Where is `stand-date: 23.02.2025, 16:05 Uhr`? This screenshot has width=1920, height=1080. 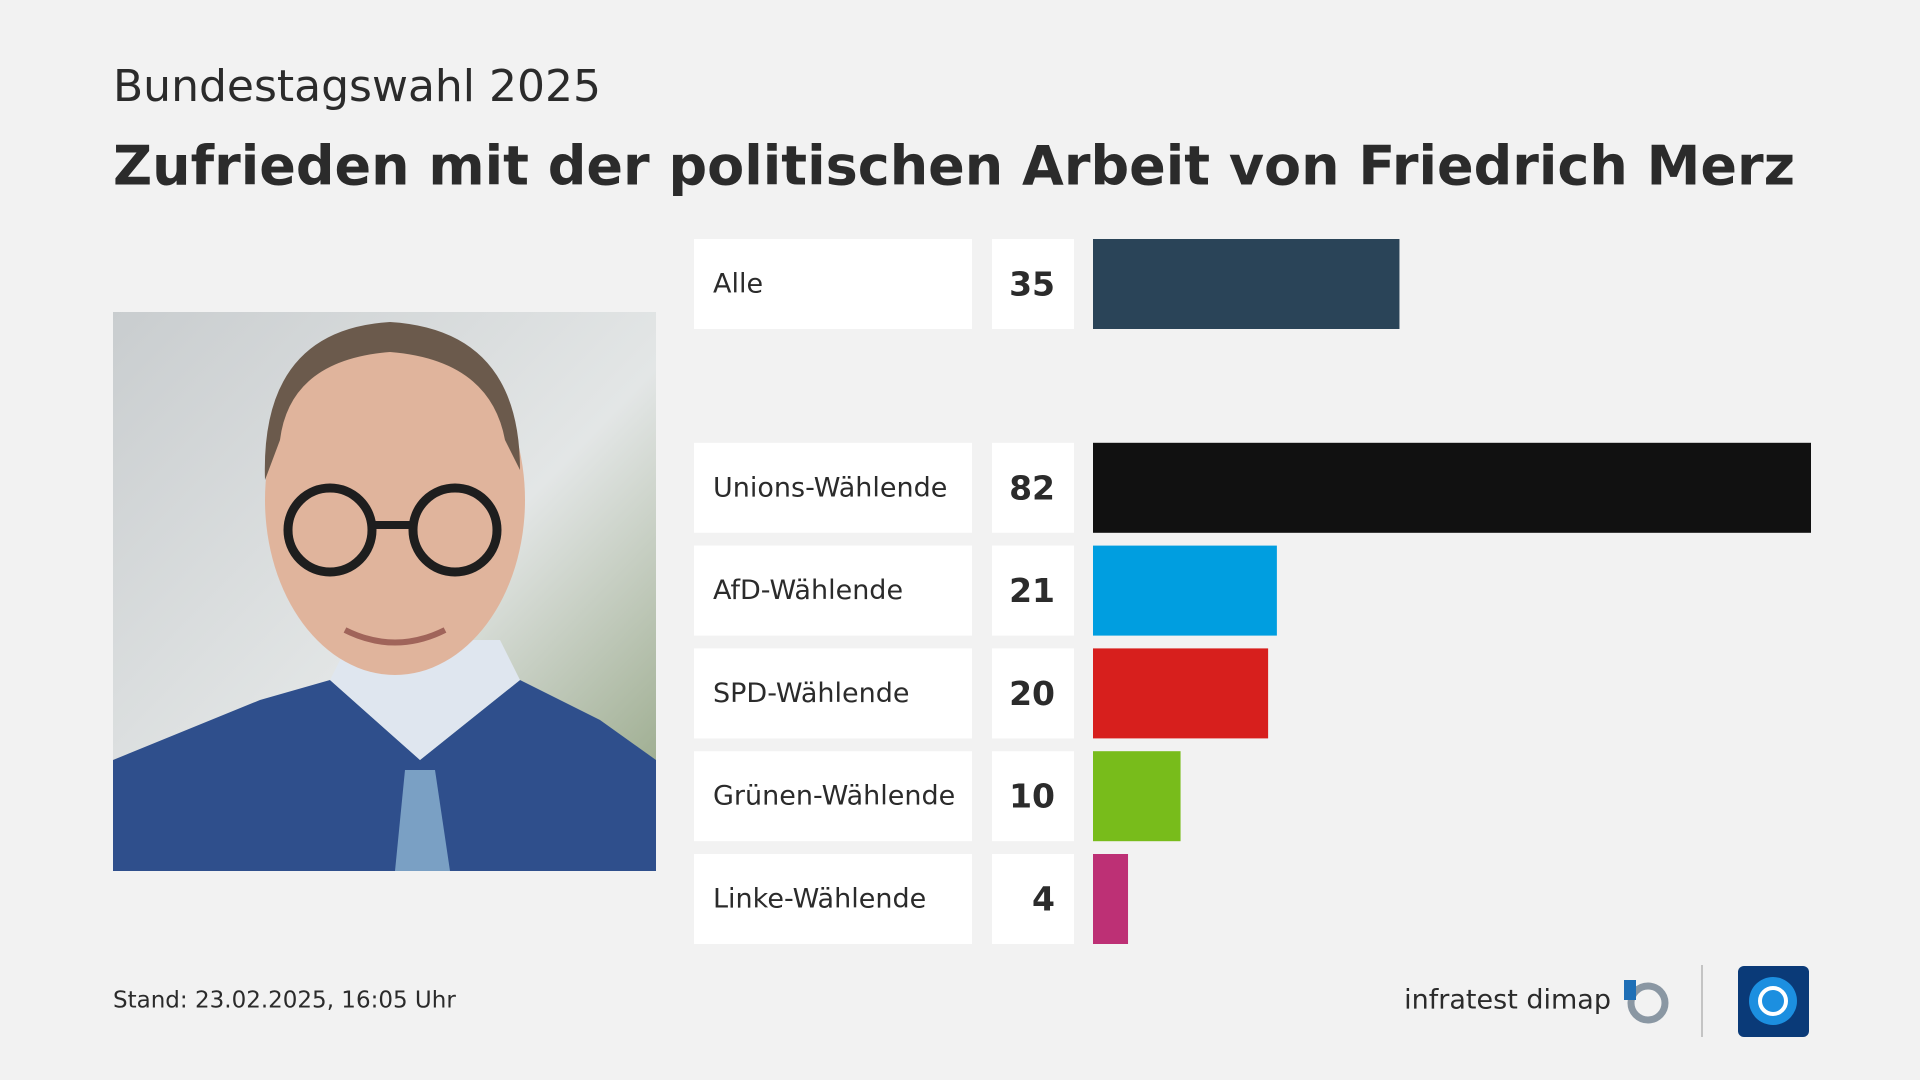
stand-date: 23.02.2025, 16:05 Uhr is located at coordinates (325, 1001).